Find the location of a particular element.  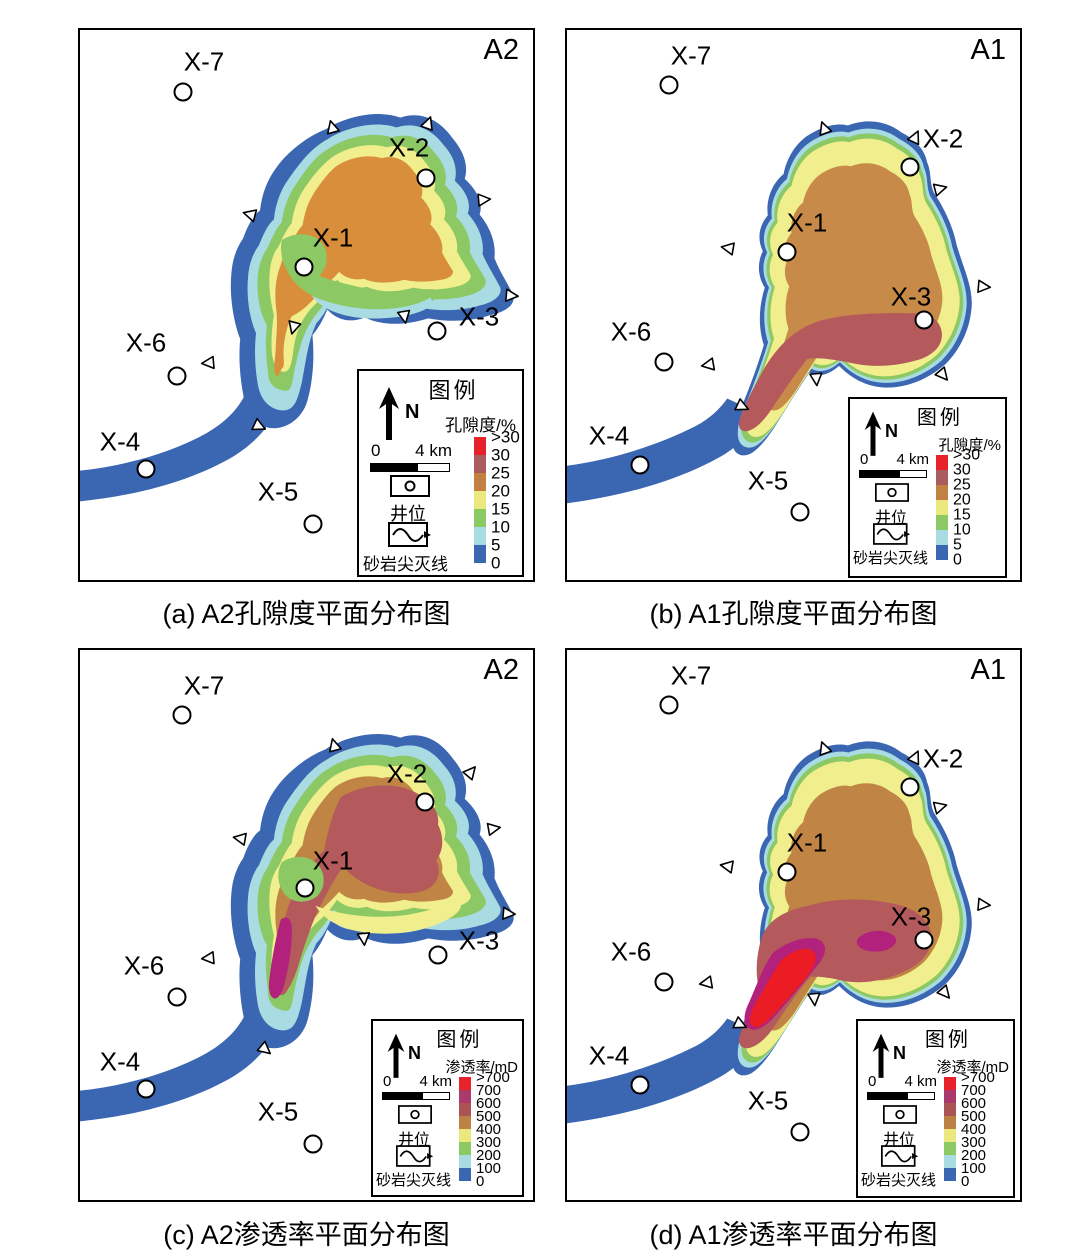

scale-left: 0 is located at coordinates (864, 459).